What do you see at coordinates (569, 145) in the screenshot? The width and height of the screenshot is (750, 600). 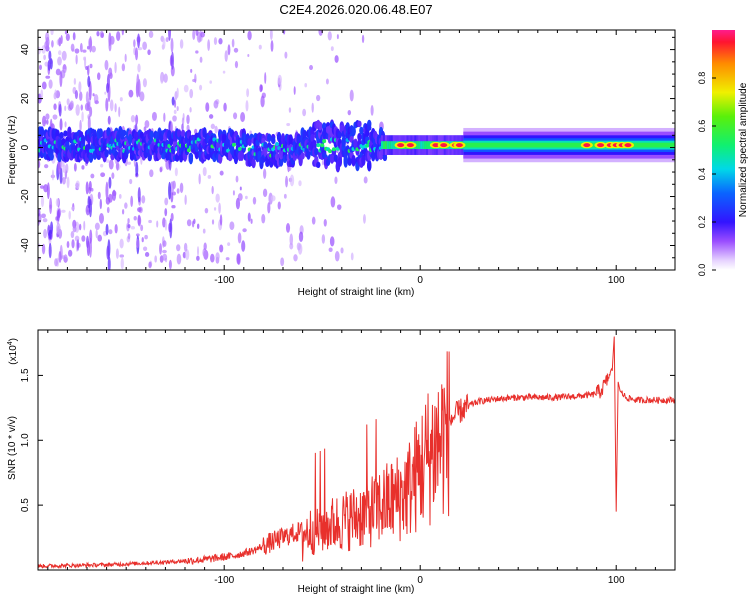 I see `spectrogram-band-layer` at bounding box center [569, 145].